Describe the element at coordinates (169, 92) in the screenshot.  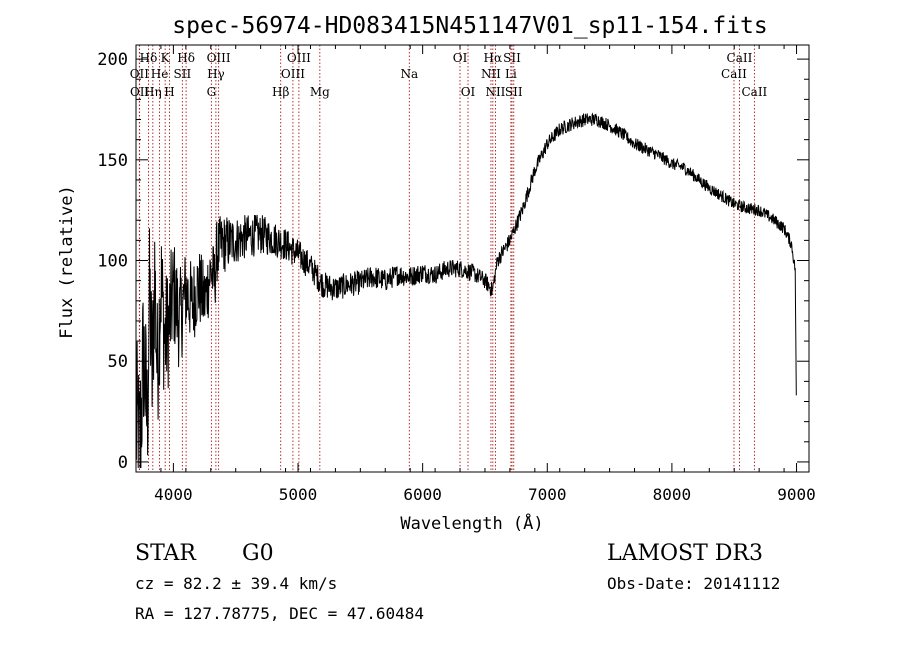
I see `spectral-line-label: H` at that location.